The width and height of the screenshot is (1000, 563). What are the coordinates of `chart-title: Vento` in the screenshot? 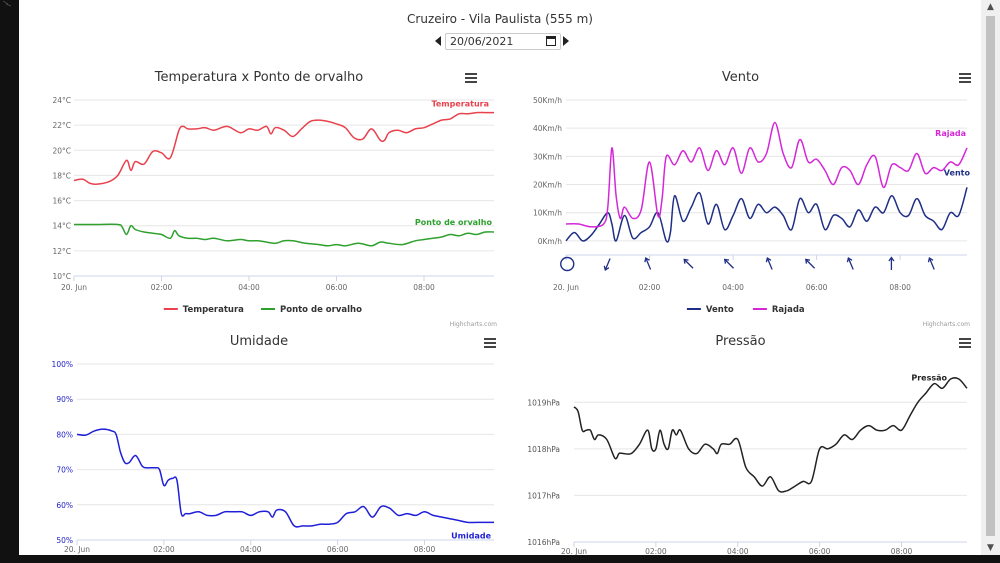 It's located at (740, 77).